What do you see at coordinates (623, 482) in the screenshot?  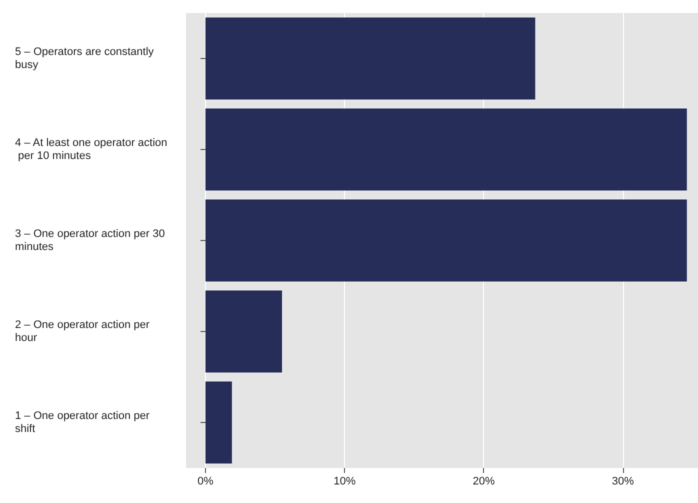 I see `x-tick-label: 30%` at bounding box center [623, 482].